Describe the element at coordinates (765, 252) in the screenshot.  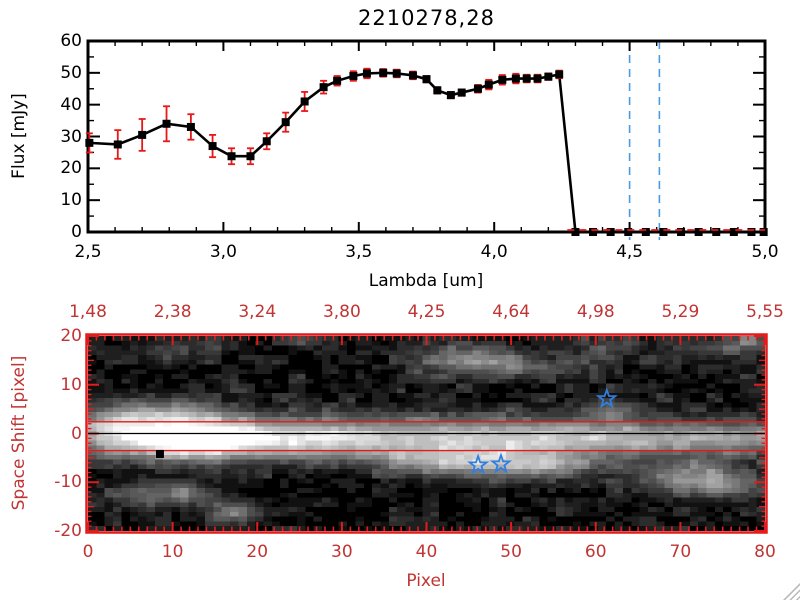
I see `x-tick-label: 5,0` at that location.